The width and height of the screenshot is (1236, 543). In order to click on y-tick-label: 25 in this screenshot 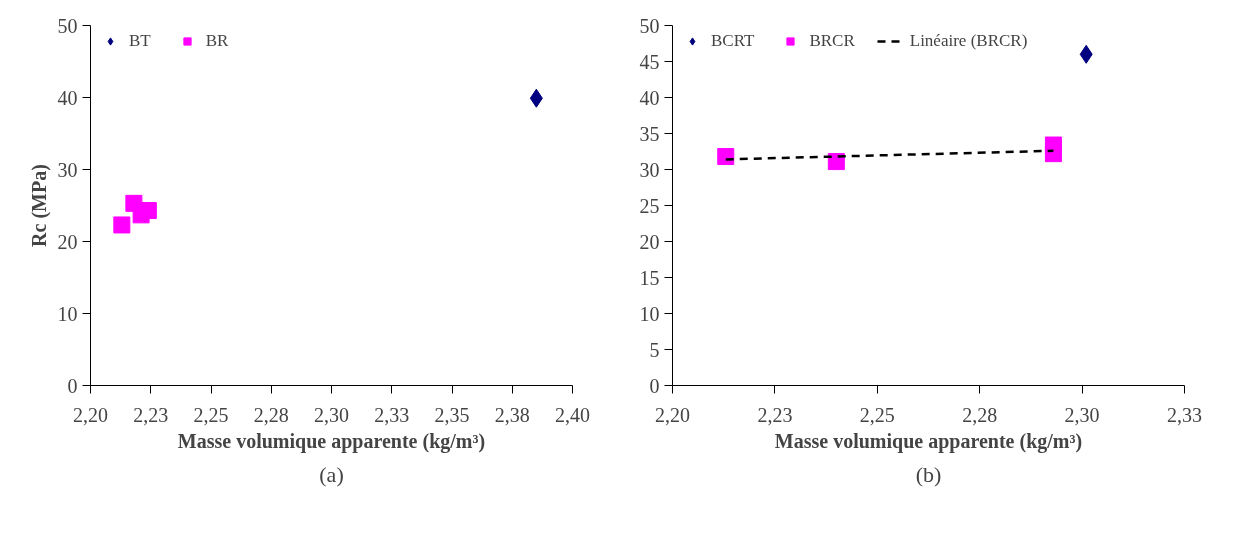, I will do `click(649, 205)`.